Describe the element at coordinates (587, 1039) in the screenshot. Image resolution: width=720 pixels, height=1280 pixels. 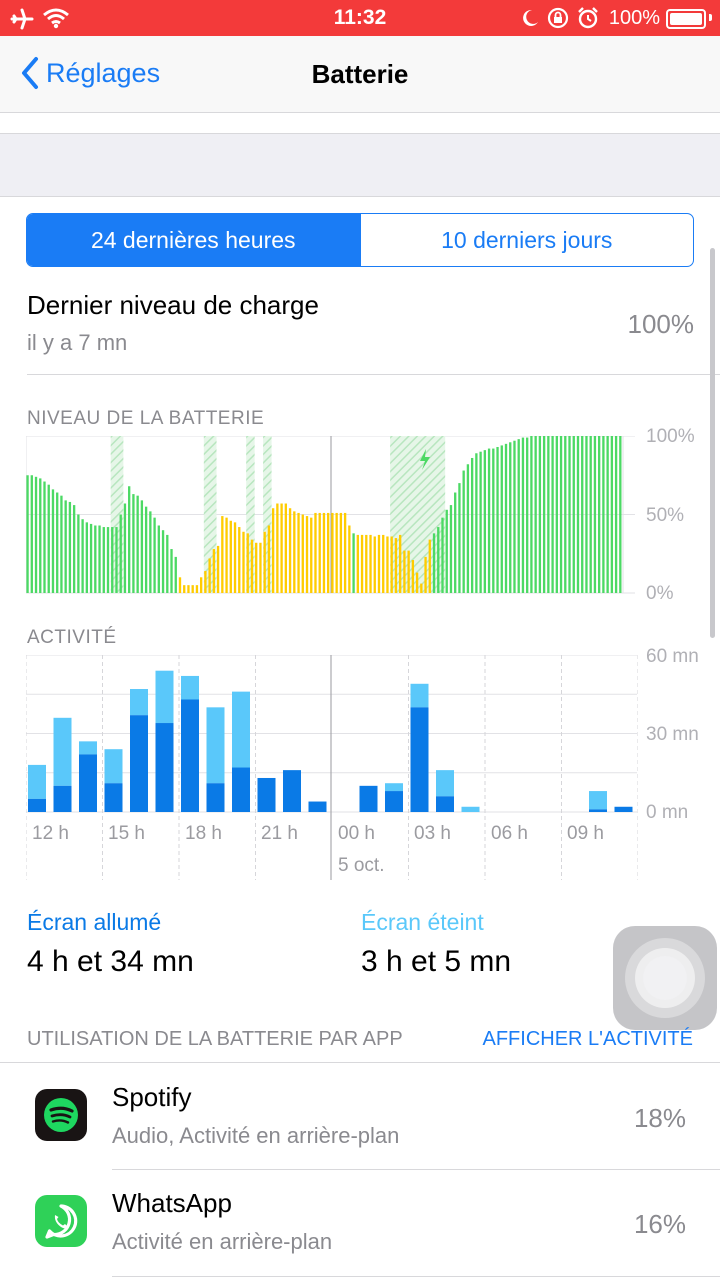
I see `show-activity-link: AFFICHER L'ACTIVITÉ` at that location.